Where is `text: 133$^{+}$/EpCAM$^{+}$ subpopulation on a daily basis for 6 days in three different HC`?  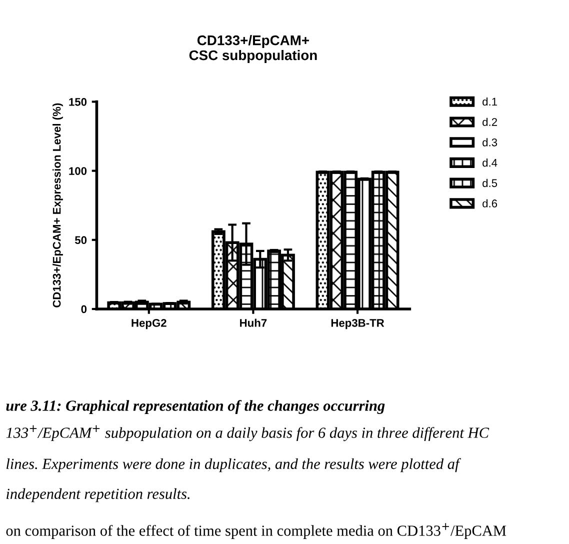 text: 133$^{+}$/EpCAM$^{+}$ subpopulation on a daily basis for 6 days in three different HC is located at coordinates (248, 433).